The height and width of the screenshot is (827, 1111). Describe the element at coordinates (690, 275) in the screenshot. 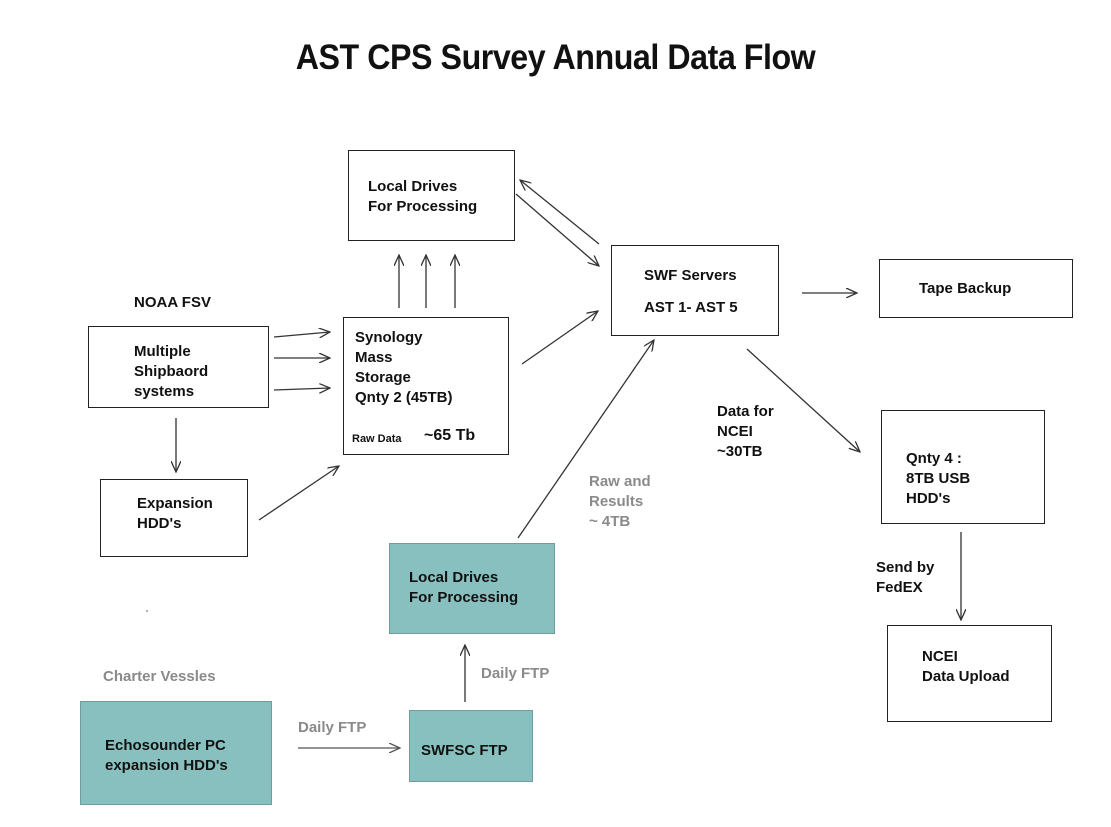

I see `swf-servers-title: SWF Servers` at that location.